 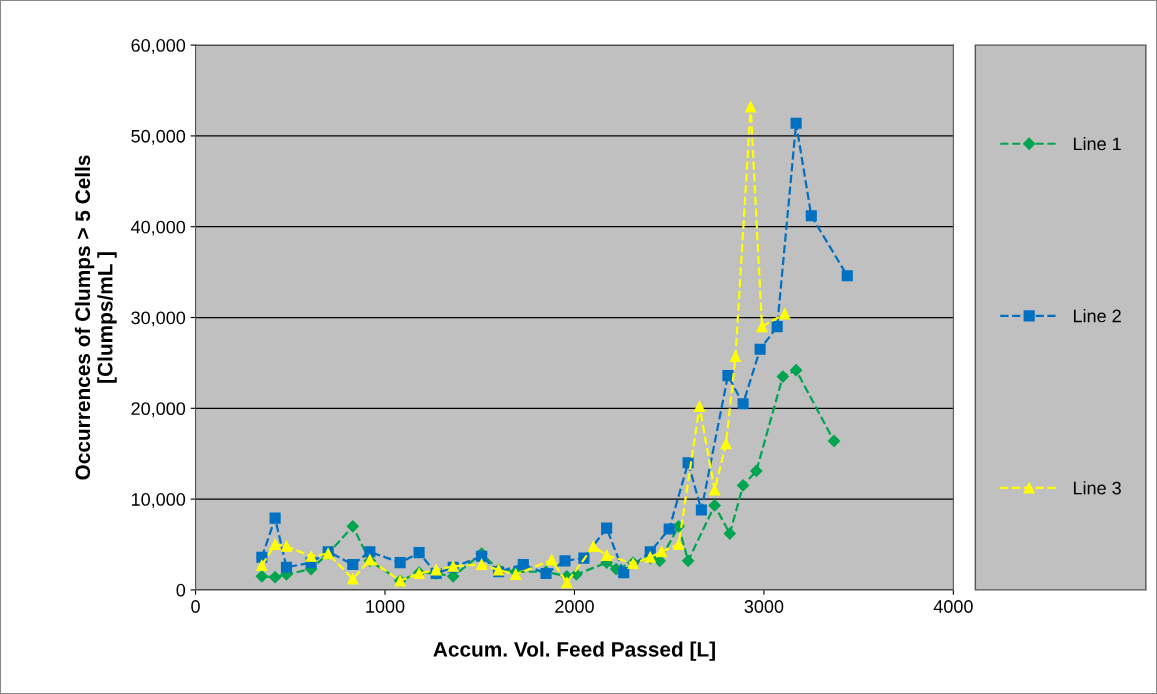 What do you see at coordinates (574, 606) in the screenshot?
I see `x-tick-label: 2000` at bounding box center [574, 606].